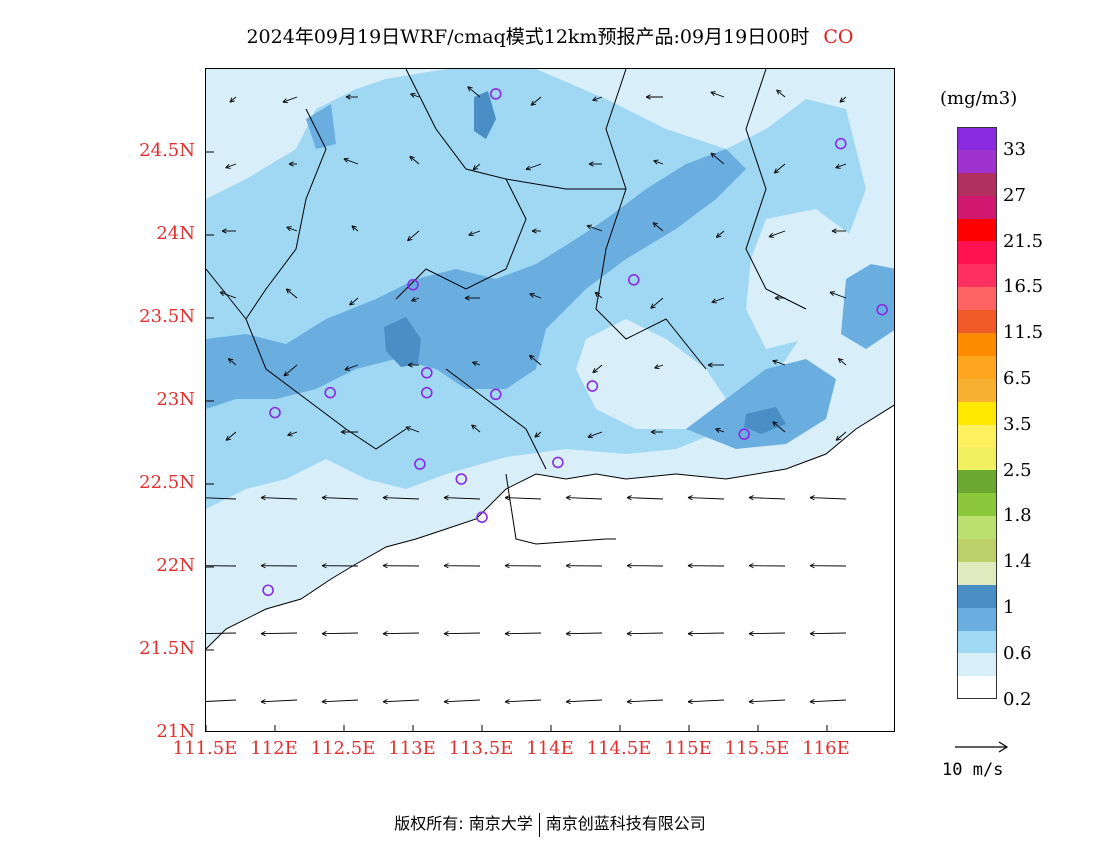 Image resolution: width=1100 pixels, height=850 pixels. Describe the element at coordinates (167, 150) in the screenshot. I see `y-tick-label: 24.5N` at that location.